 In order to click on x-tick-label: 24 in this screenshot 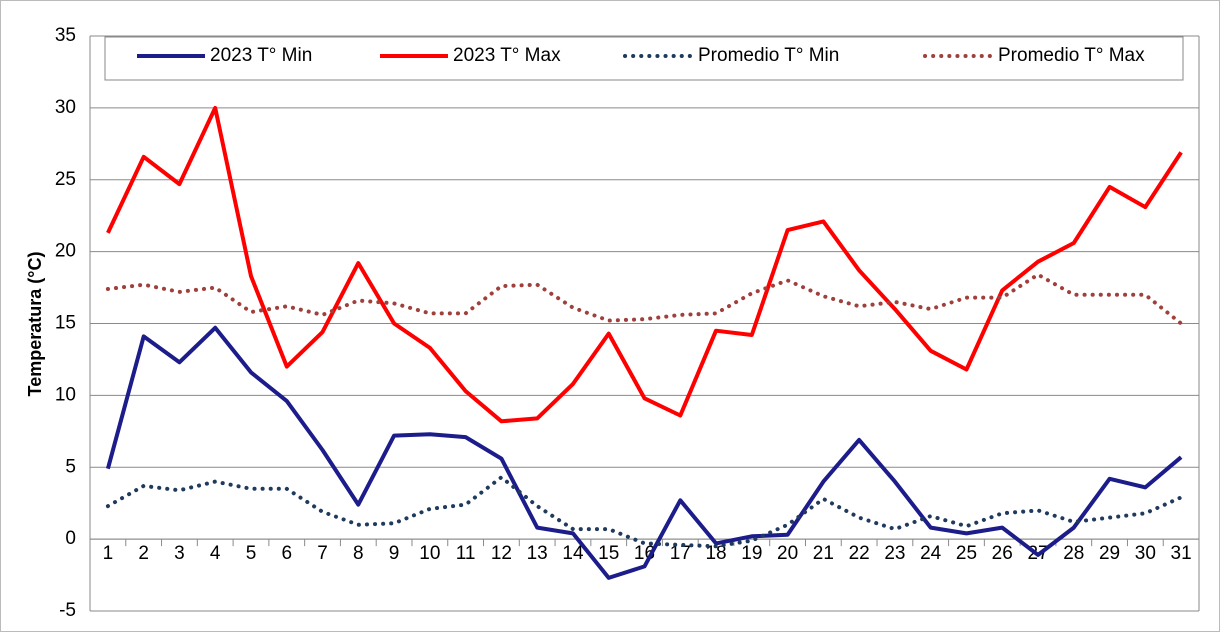, I will do `click(931, 553)`.